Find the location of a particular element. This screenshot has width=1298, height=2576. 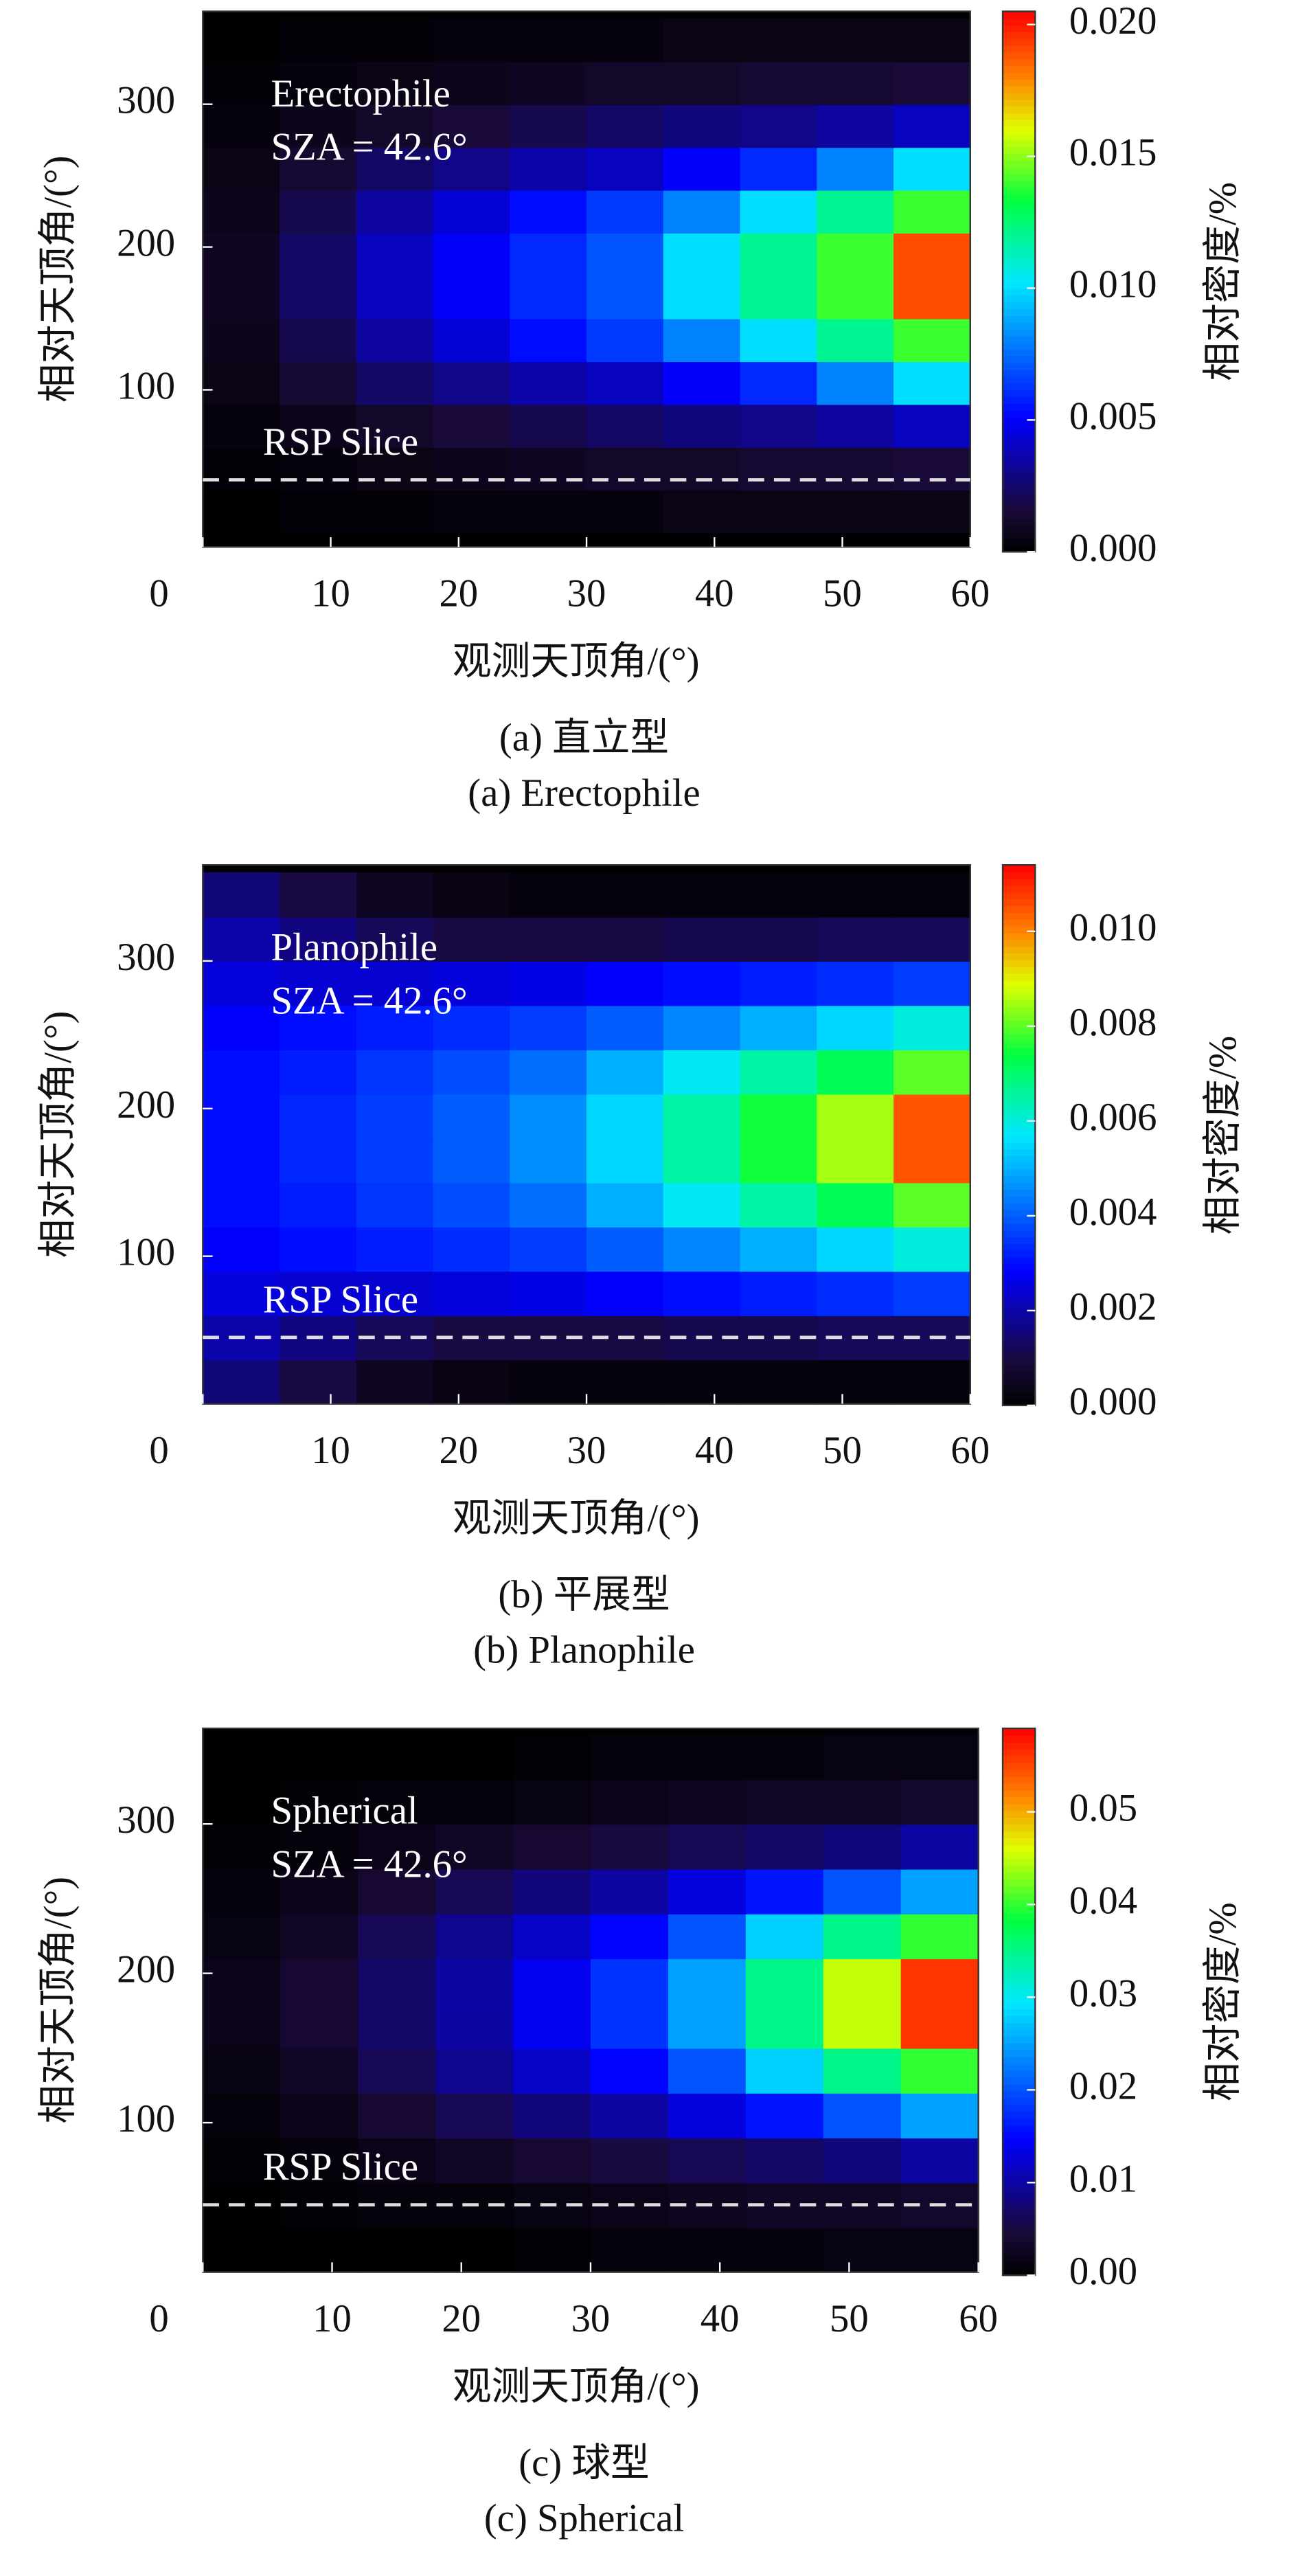

x-tick-label: 60 is located at coordinates (979, 2318).